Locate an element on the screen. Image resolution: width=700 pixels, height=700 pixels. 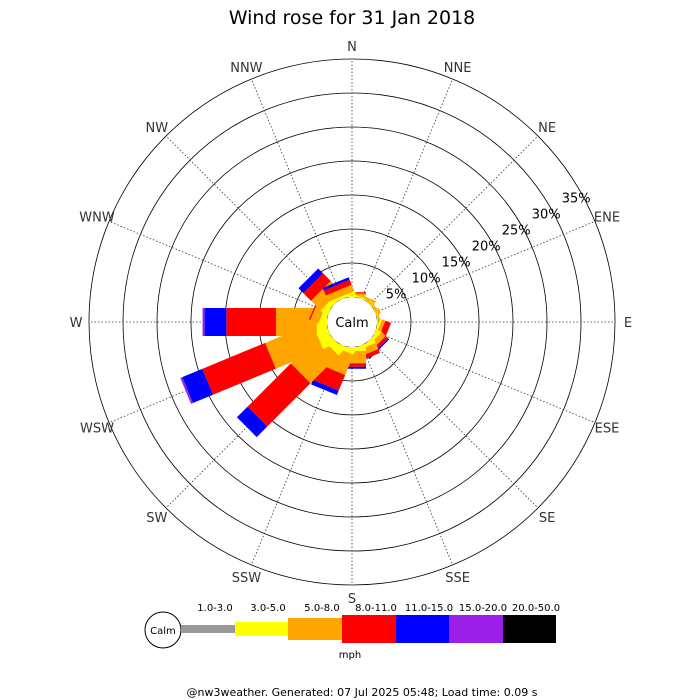
direction-label-ese: ESE is located at coordinates (607, 429).